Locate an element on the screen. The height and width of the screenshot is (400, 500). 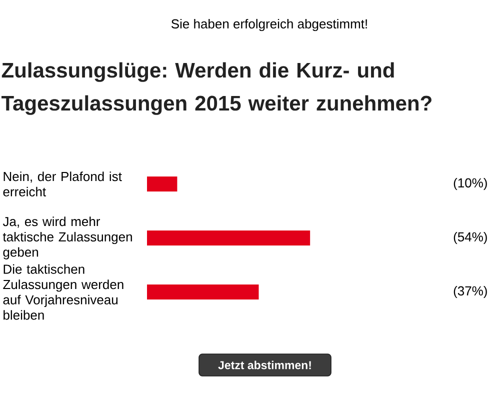
data-label: (37%) is located at coordinates (470, 292).